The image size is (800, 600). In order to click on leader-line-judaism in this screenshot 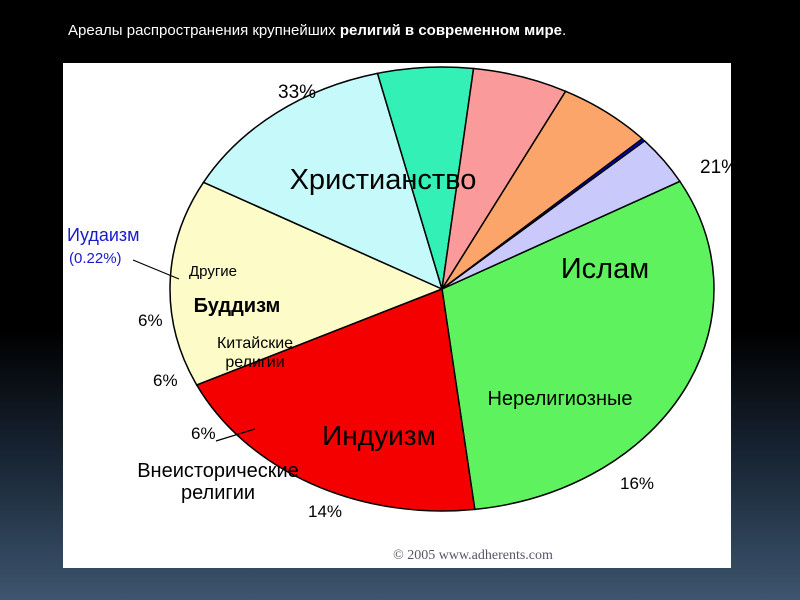, I will do `click(156, 269)`.